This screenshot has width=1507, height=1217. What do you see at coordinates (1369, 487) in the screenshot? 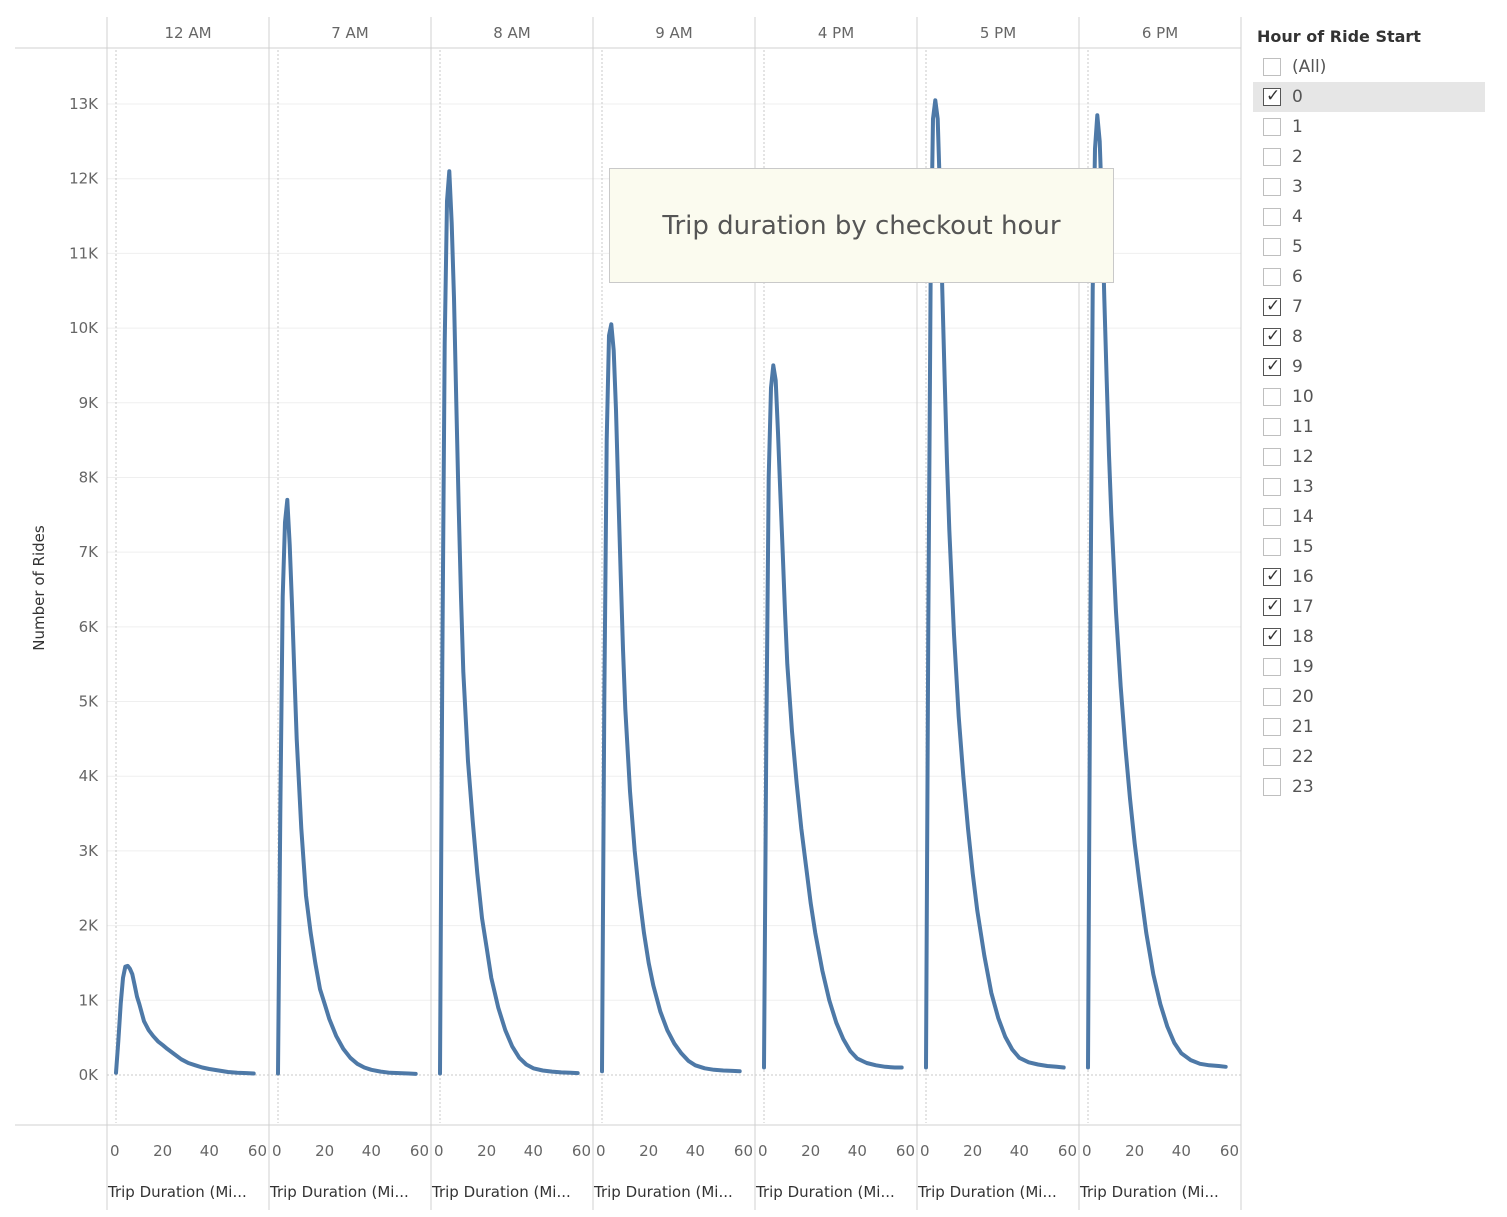
I see `filter-item-13: 13` at bounding box center [1369, 487].